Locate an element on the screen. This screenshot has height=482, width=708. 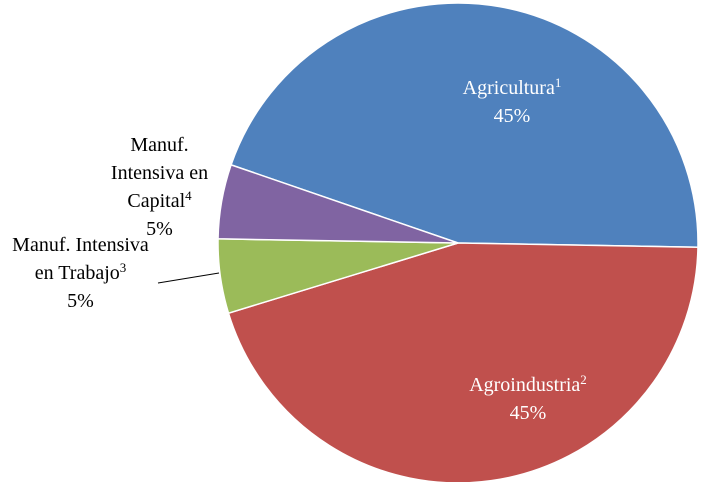
slice-label: Agroindustria2 45% is located at coordinates (528, 399).